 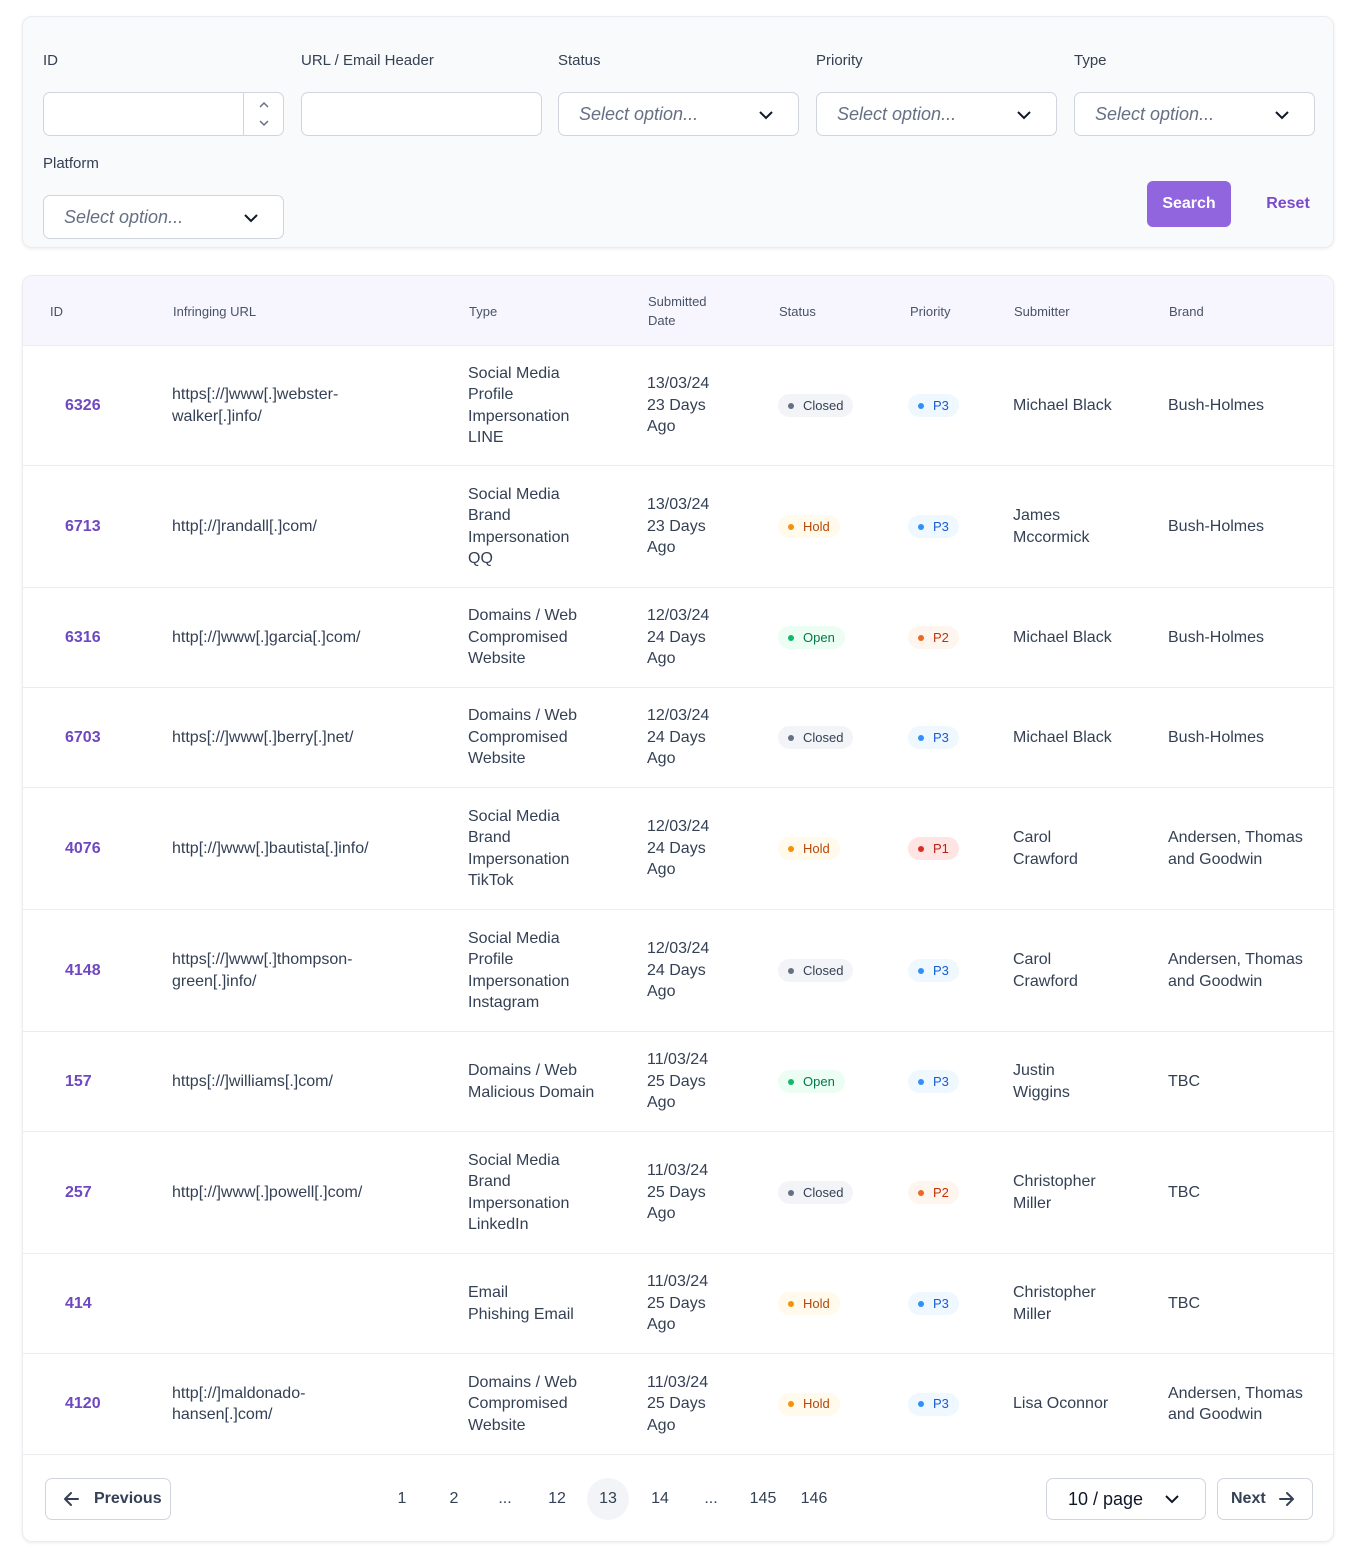 What do you see at coordinates (933, 848) in the screenshot?
I see `priority-badge: P1` at bounding box center [933, 848].